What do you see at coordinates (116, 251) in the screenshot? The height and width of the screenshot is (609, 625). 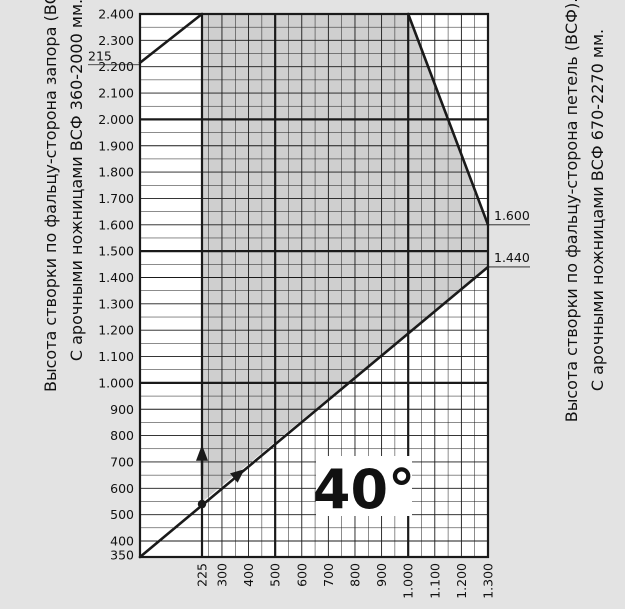 I see `y-tick-label: 1.500` at bounding box center [116, 251].